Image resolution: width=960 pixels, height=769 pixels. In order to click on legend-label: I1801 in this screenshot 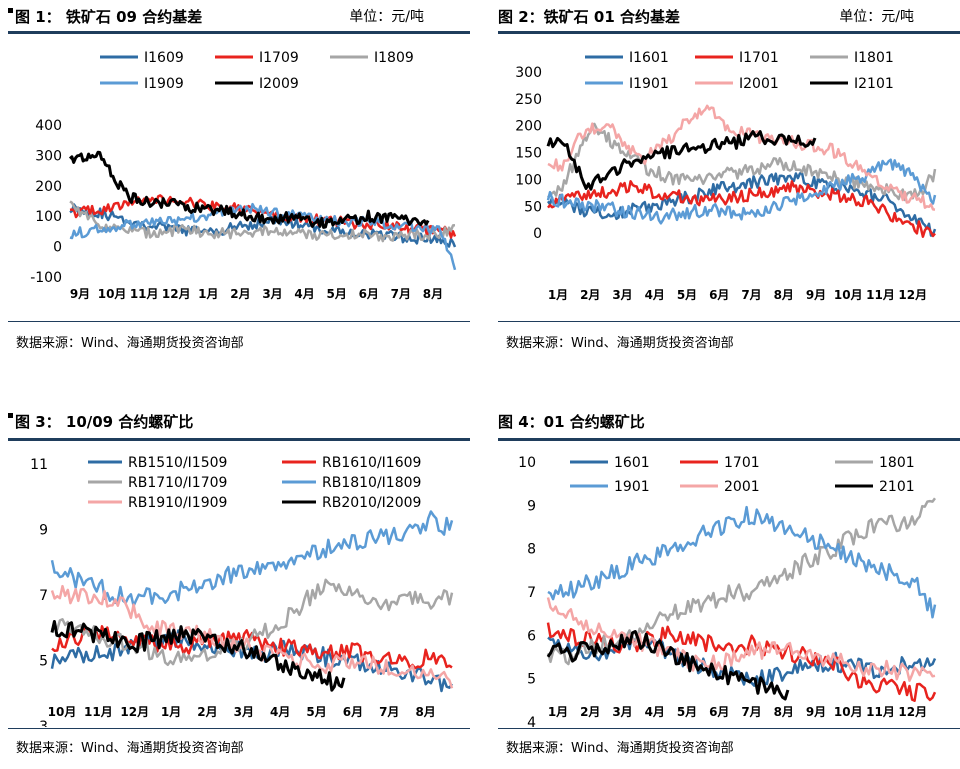, I will do `click(874, 58)`.